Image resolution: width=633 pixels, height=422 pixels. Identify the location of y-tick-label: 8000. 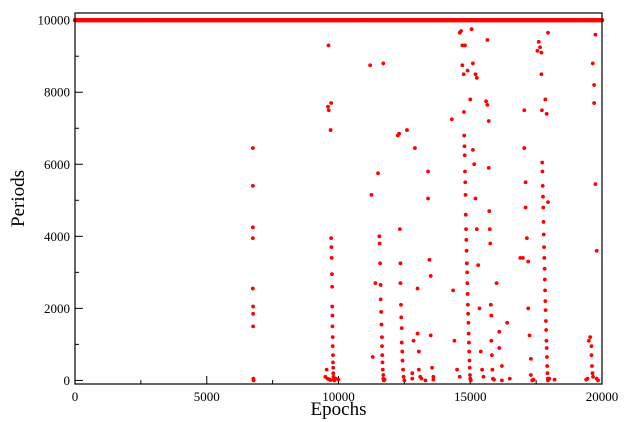
(57, 92).